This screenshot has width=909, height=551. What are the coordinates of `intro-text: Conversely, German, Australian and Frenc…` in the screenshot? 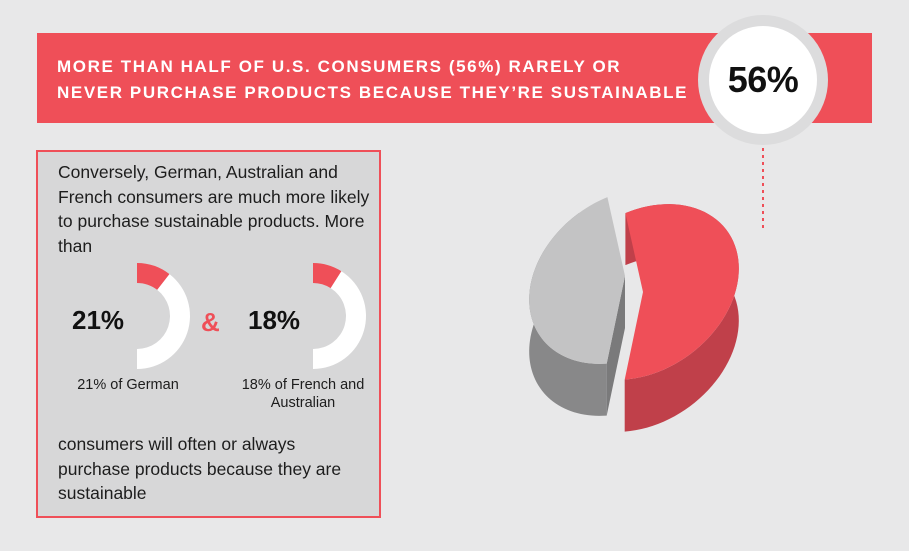 It's located at (214, 209).